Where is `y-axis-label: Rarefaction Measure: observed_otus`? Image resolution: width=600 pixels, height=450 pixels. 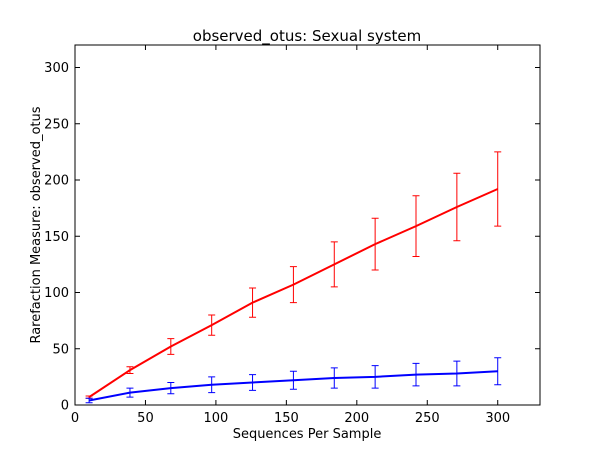
y-axis-label: Rarefaction Measure: observed_otus is located at coordinates (36, 224).